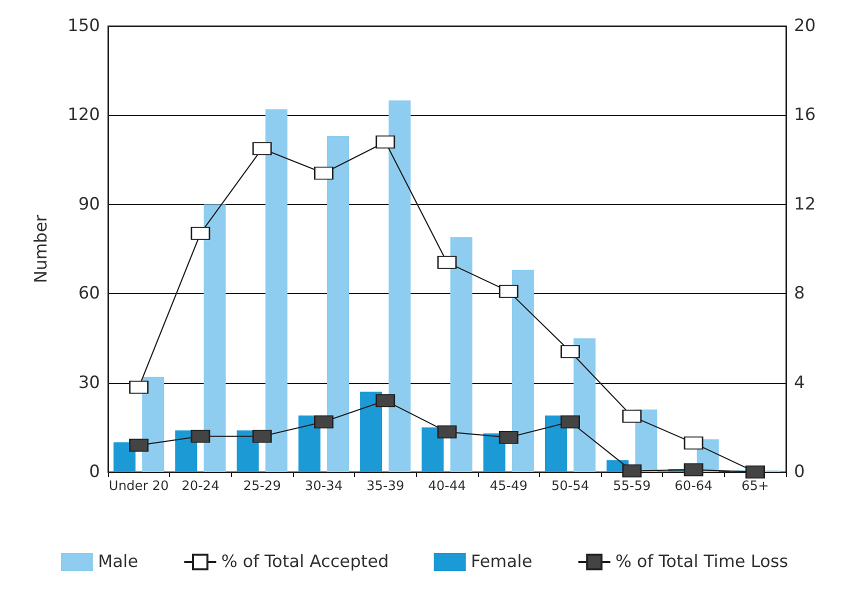  What do you see at coordinates (755, 486) in the screenshot?
I see `x-tick-label: 65+` at bounding box center [755, 486].